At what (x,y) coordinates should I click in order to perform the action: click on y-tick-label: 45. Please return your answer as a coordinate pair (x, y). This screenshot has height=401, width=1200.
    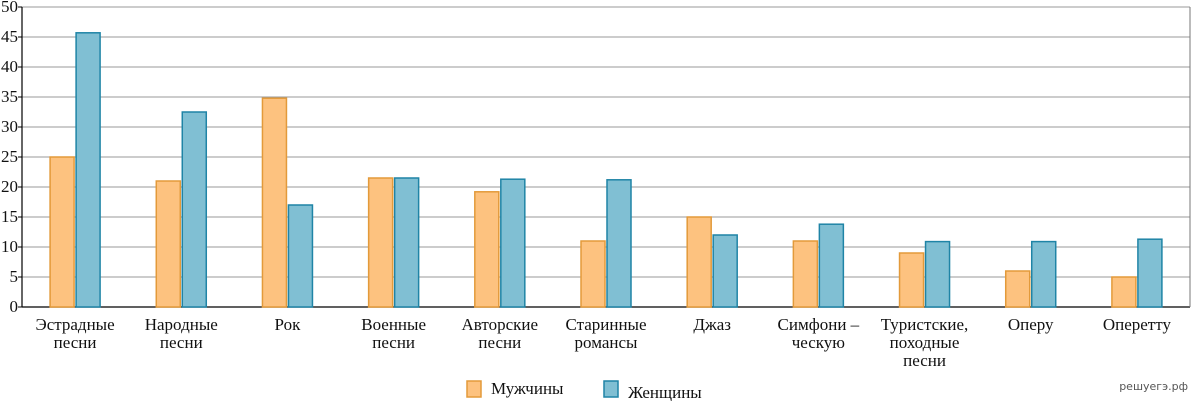
    Looking at the image, I should click on (9, 36).